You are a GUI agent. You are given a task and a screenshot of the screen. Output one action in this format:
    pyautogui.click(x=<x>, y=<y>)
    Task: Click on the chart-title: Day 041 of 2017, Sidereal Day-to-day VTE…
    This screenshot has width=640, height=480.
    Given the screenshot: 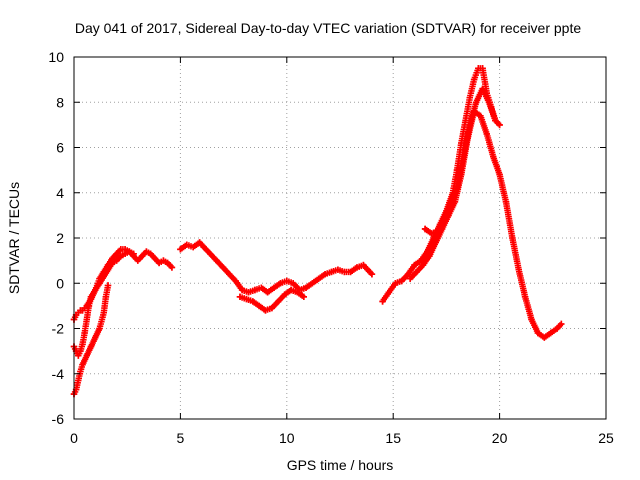 What is the action you would take?
    pyautogui.click(x=328, y=28)
    